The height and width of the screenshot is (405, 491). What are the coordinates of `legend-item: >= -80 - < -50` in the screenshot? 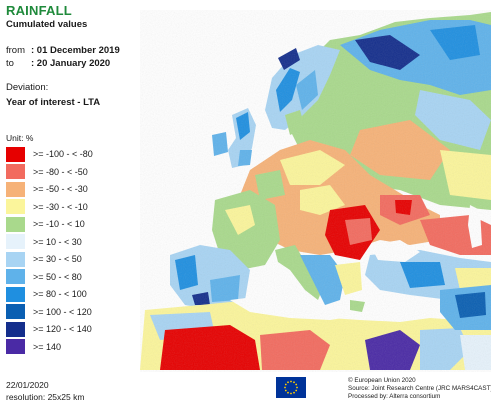 It's located at (49, 172).